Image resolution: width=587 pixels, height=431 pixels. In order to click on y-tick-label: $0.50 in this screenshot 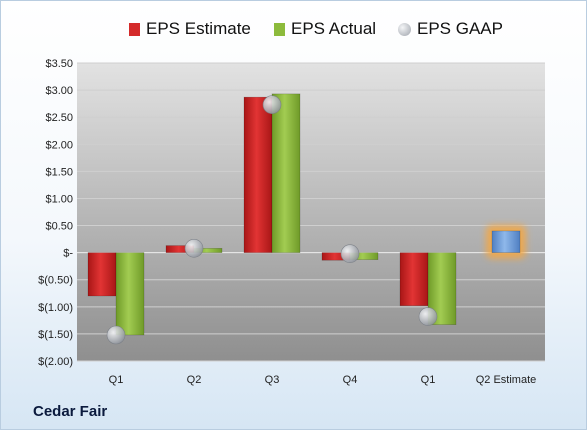, I will do `click(59, 227)`.